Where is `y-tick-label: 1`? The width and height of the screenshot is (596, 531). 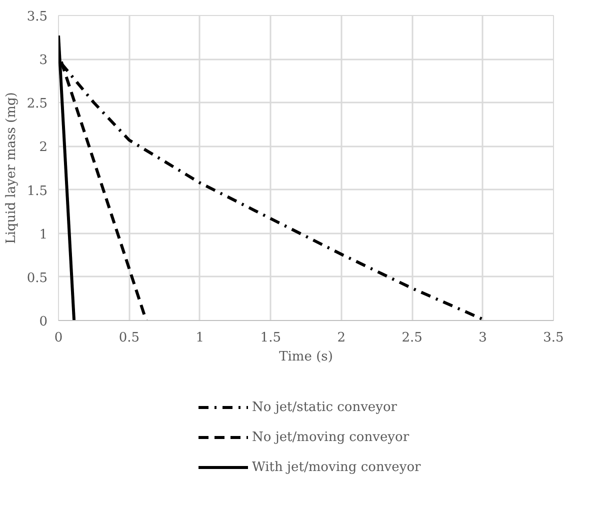 y-tick-label: 1 is located at coordinates (43, 234).